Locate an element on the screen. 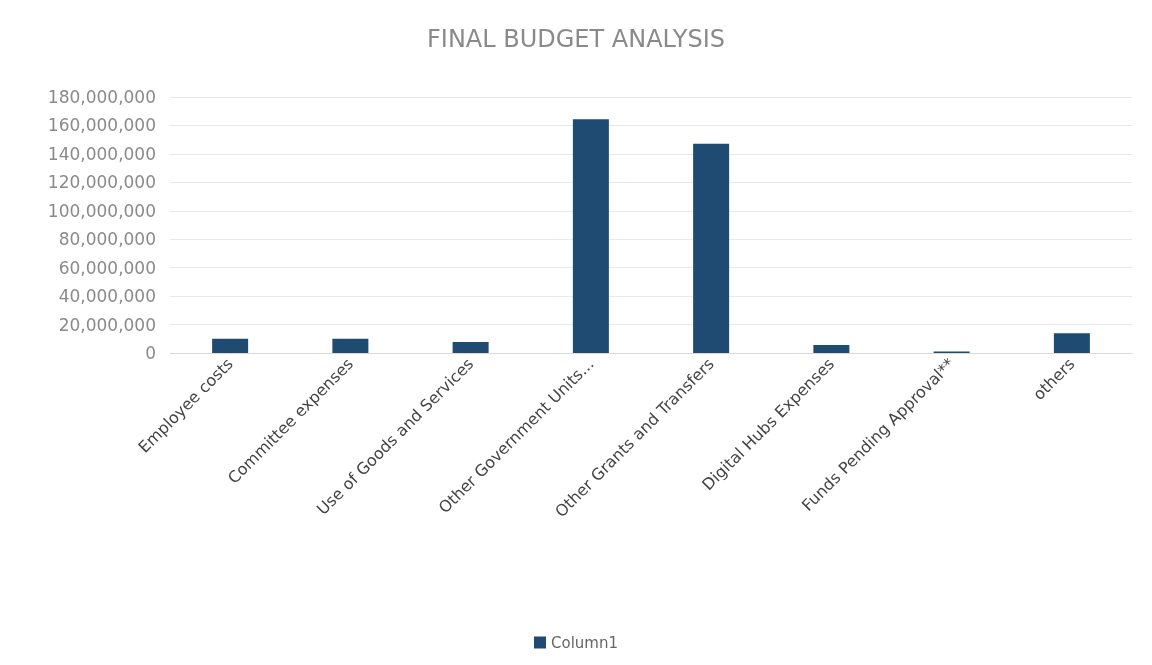 This screenshot has width=1152, height=665. y-tick-label: 120,000,000 is located at coordinates (101, 182).